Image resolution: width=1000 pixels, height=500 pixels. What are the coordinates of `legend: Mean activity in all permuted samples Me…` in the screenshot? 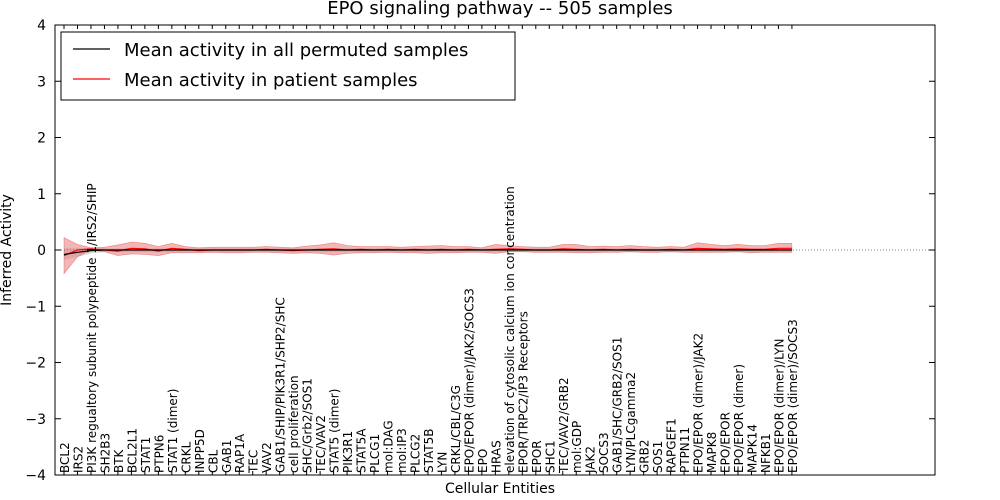 It's located at (288, 66).